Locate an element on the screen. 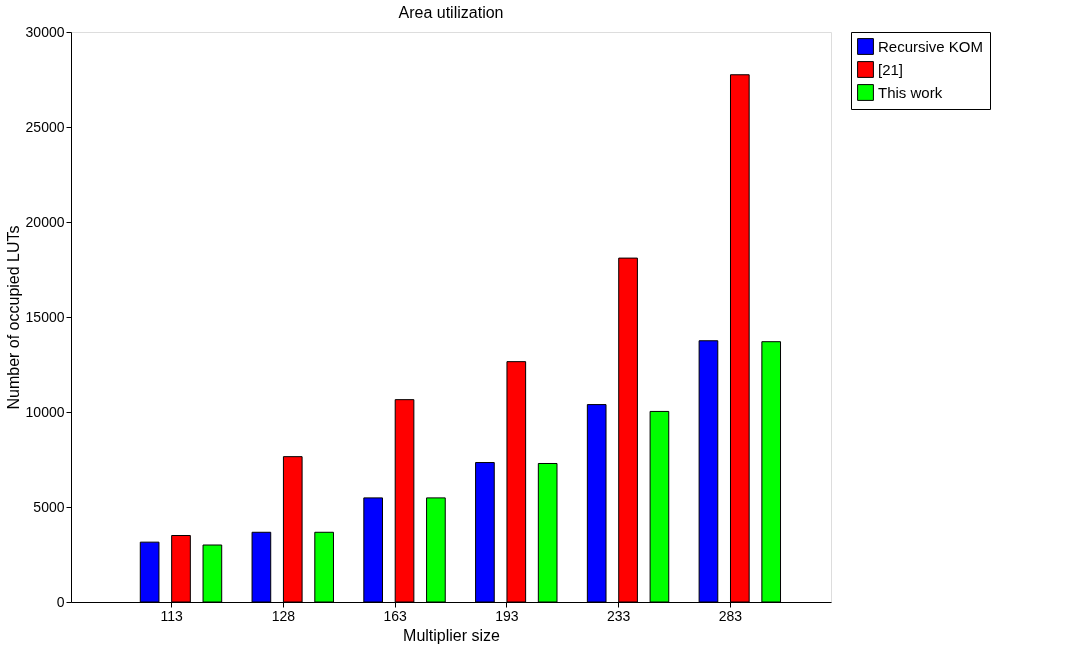  y-tick-label: 5000 is located at coordinates (49, 506).